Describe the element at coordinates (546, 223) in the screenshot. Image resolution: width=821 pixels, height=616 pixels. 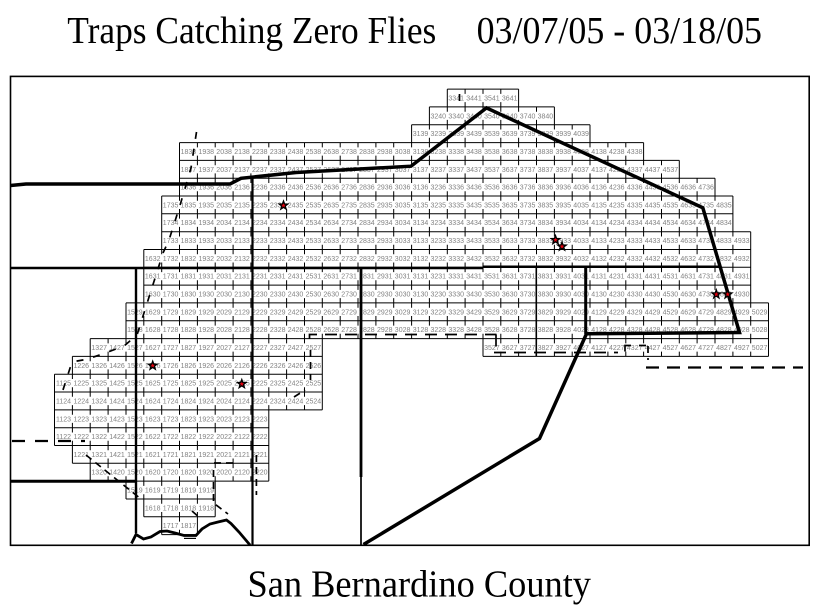
I see `svg-text: 3834` at that location.